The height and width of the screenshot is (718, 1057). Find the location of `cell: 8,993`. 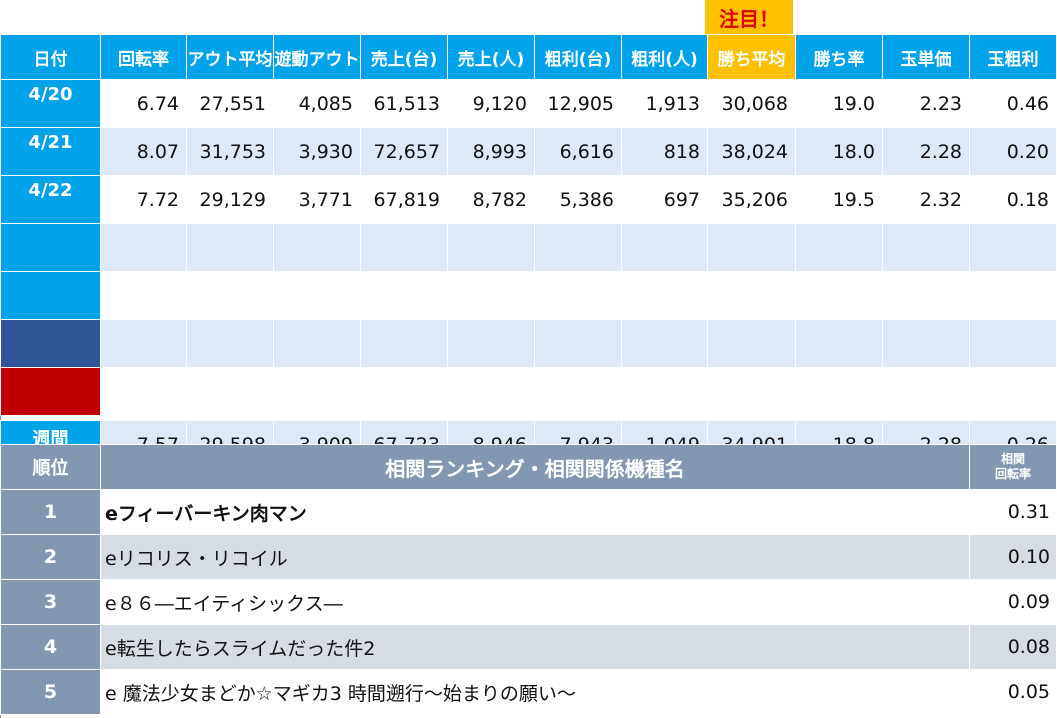

cell: 8,993 is located at coordinates (491, 151).